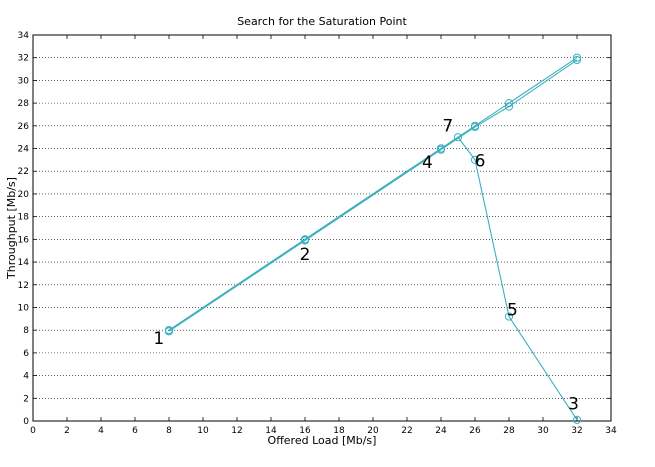  I want to click on y-tick-label: 16, so click(24, 240).